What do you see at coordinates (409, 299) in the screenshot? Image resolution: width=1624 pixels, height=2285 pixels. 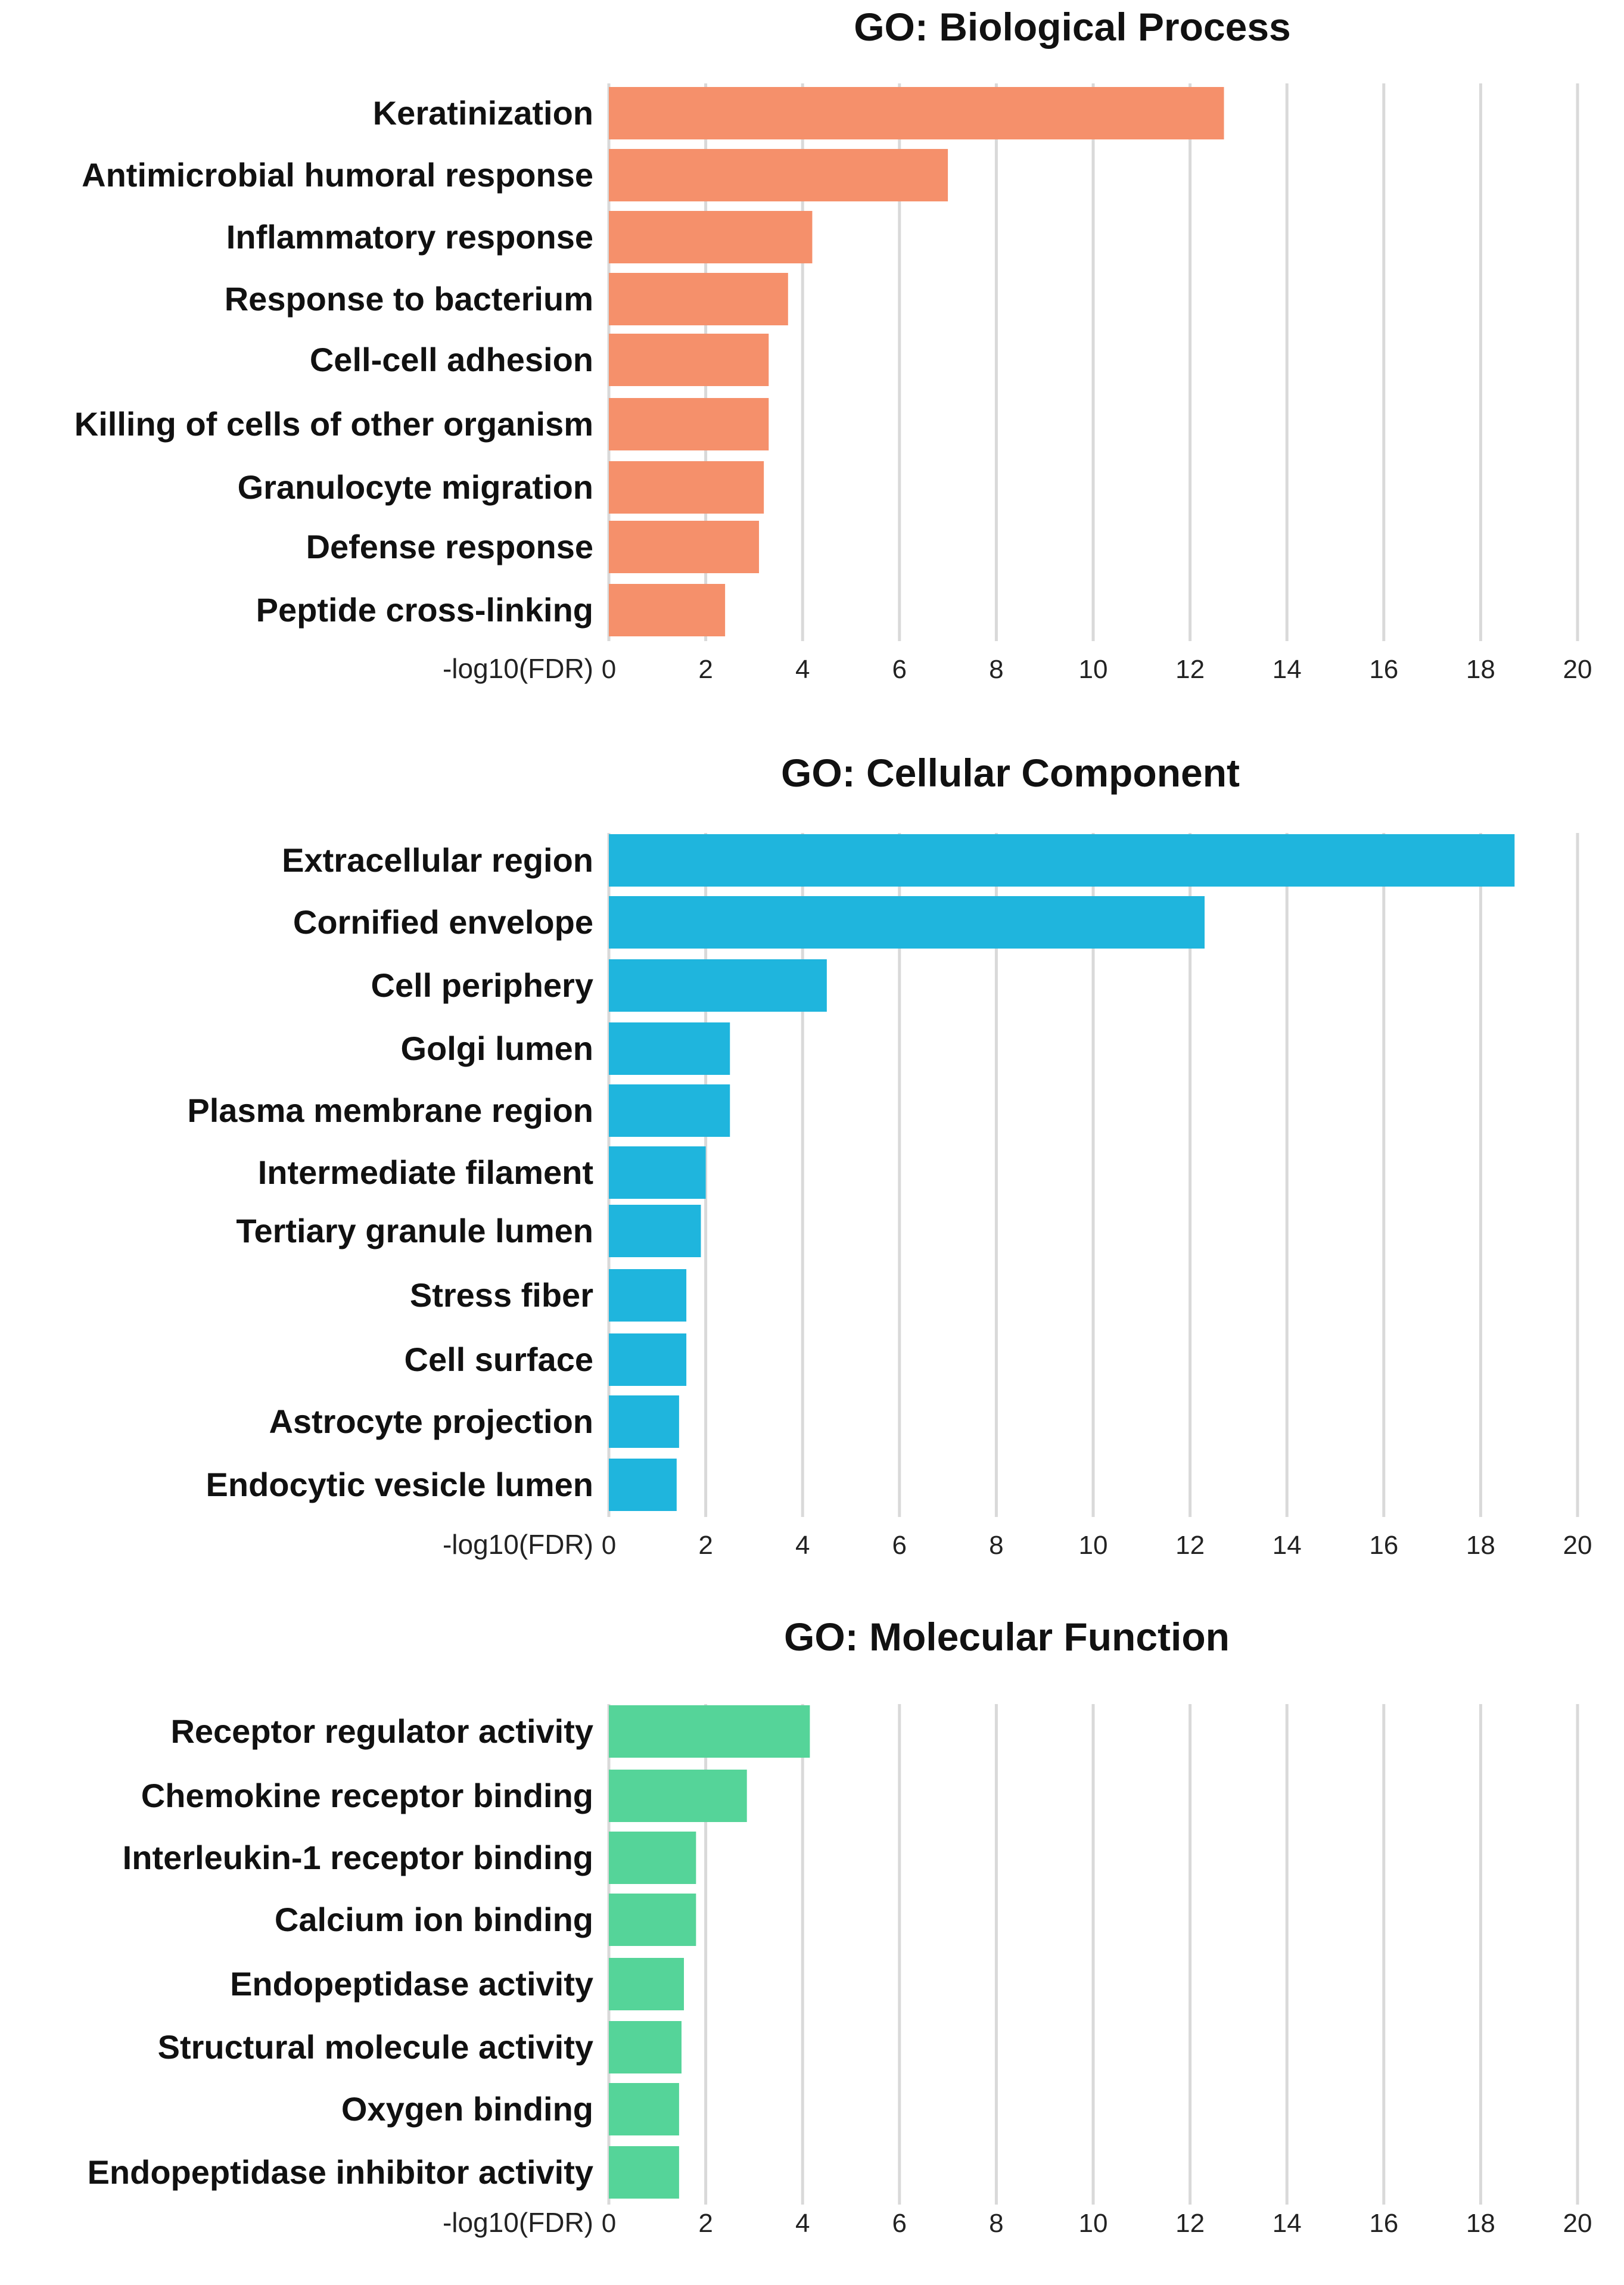 I see `category-label: Response to bacterium` at bounding box center [409, 299].